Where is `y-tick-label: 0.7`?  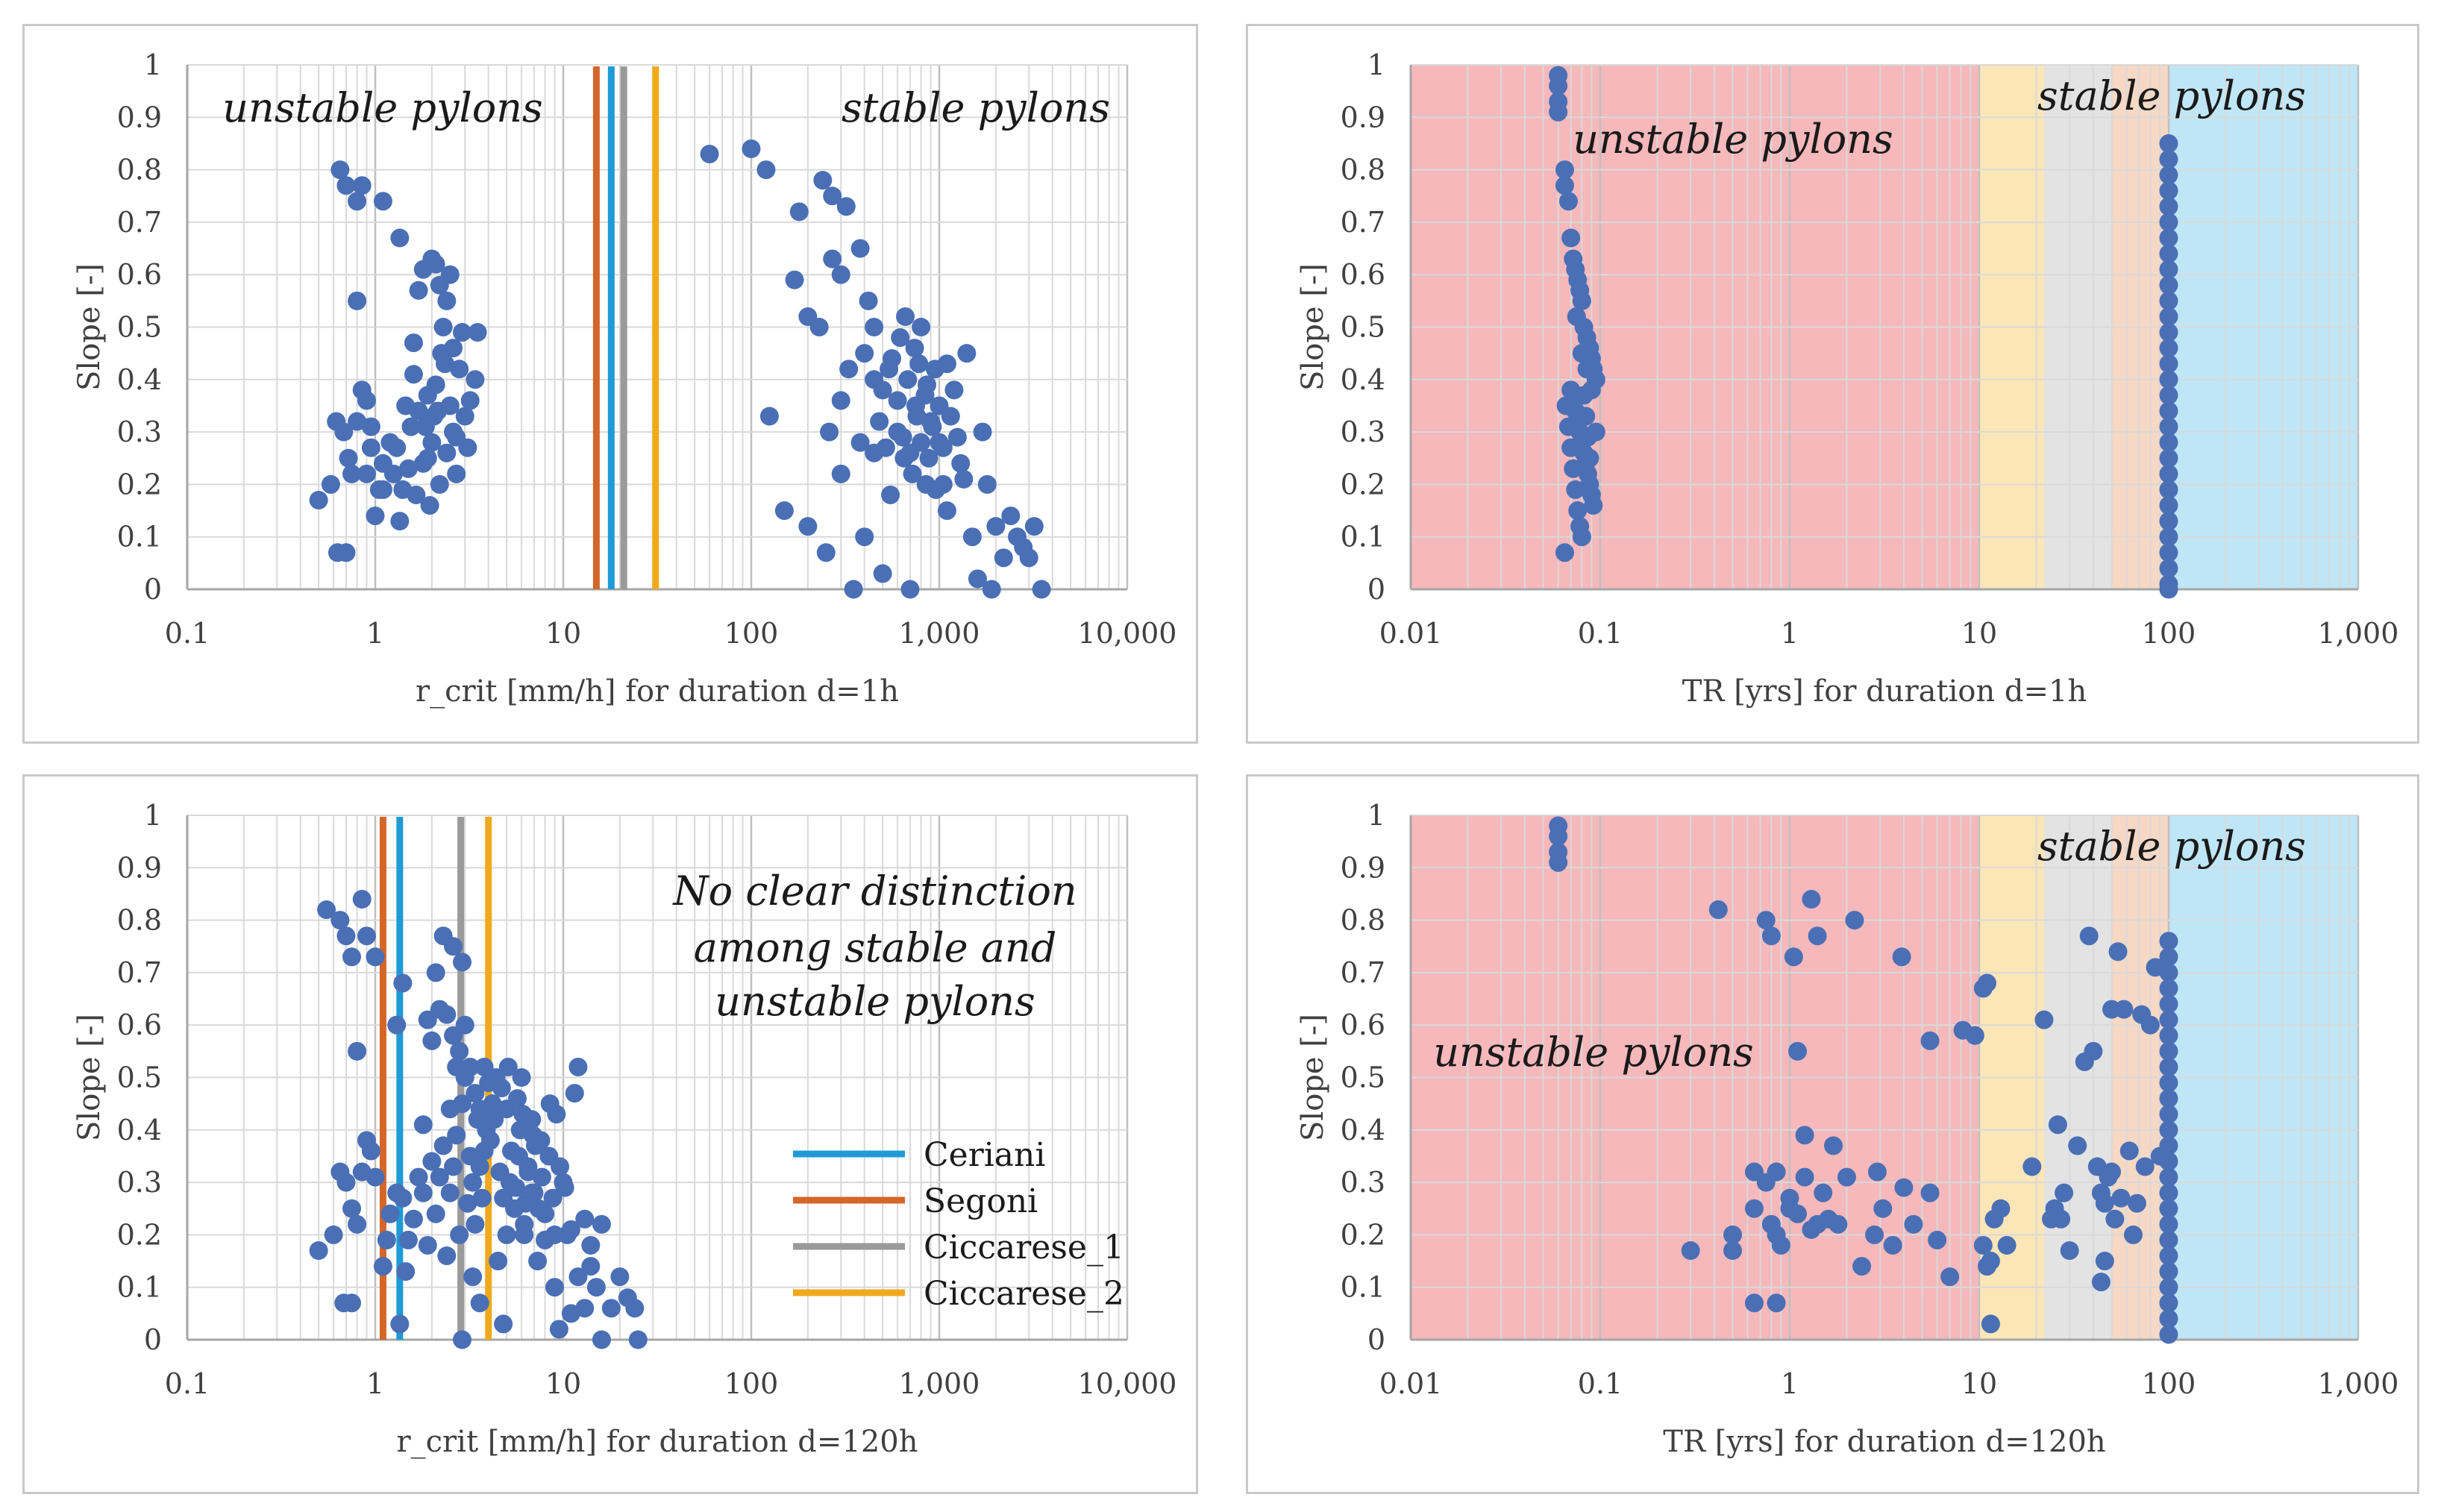 y-tick-label: 0.7 is located at coordinates (139, 222).